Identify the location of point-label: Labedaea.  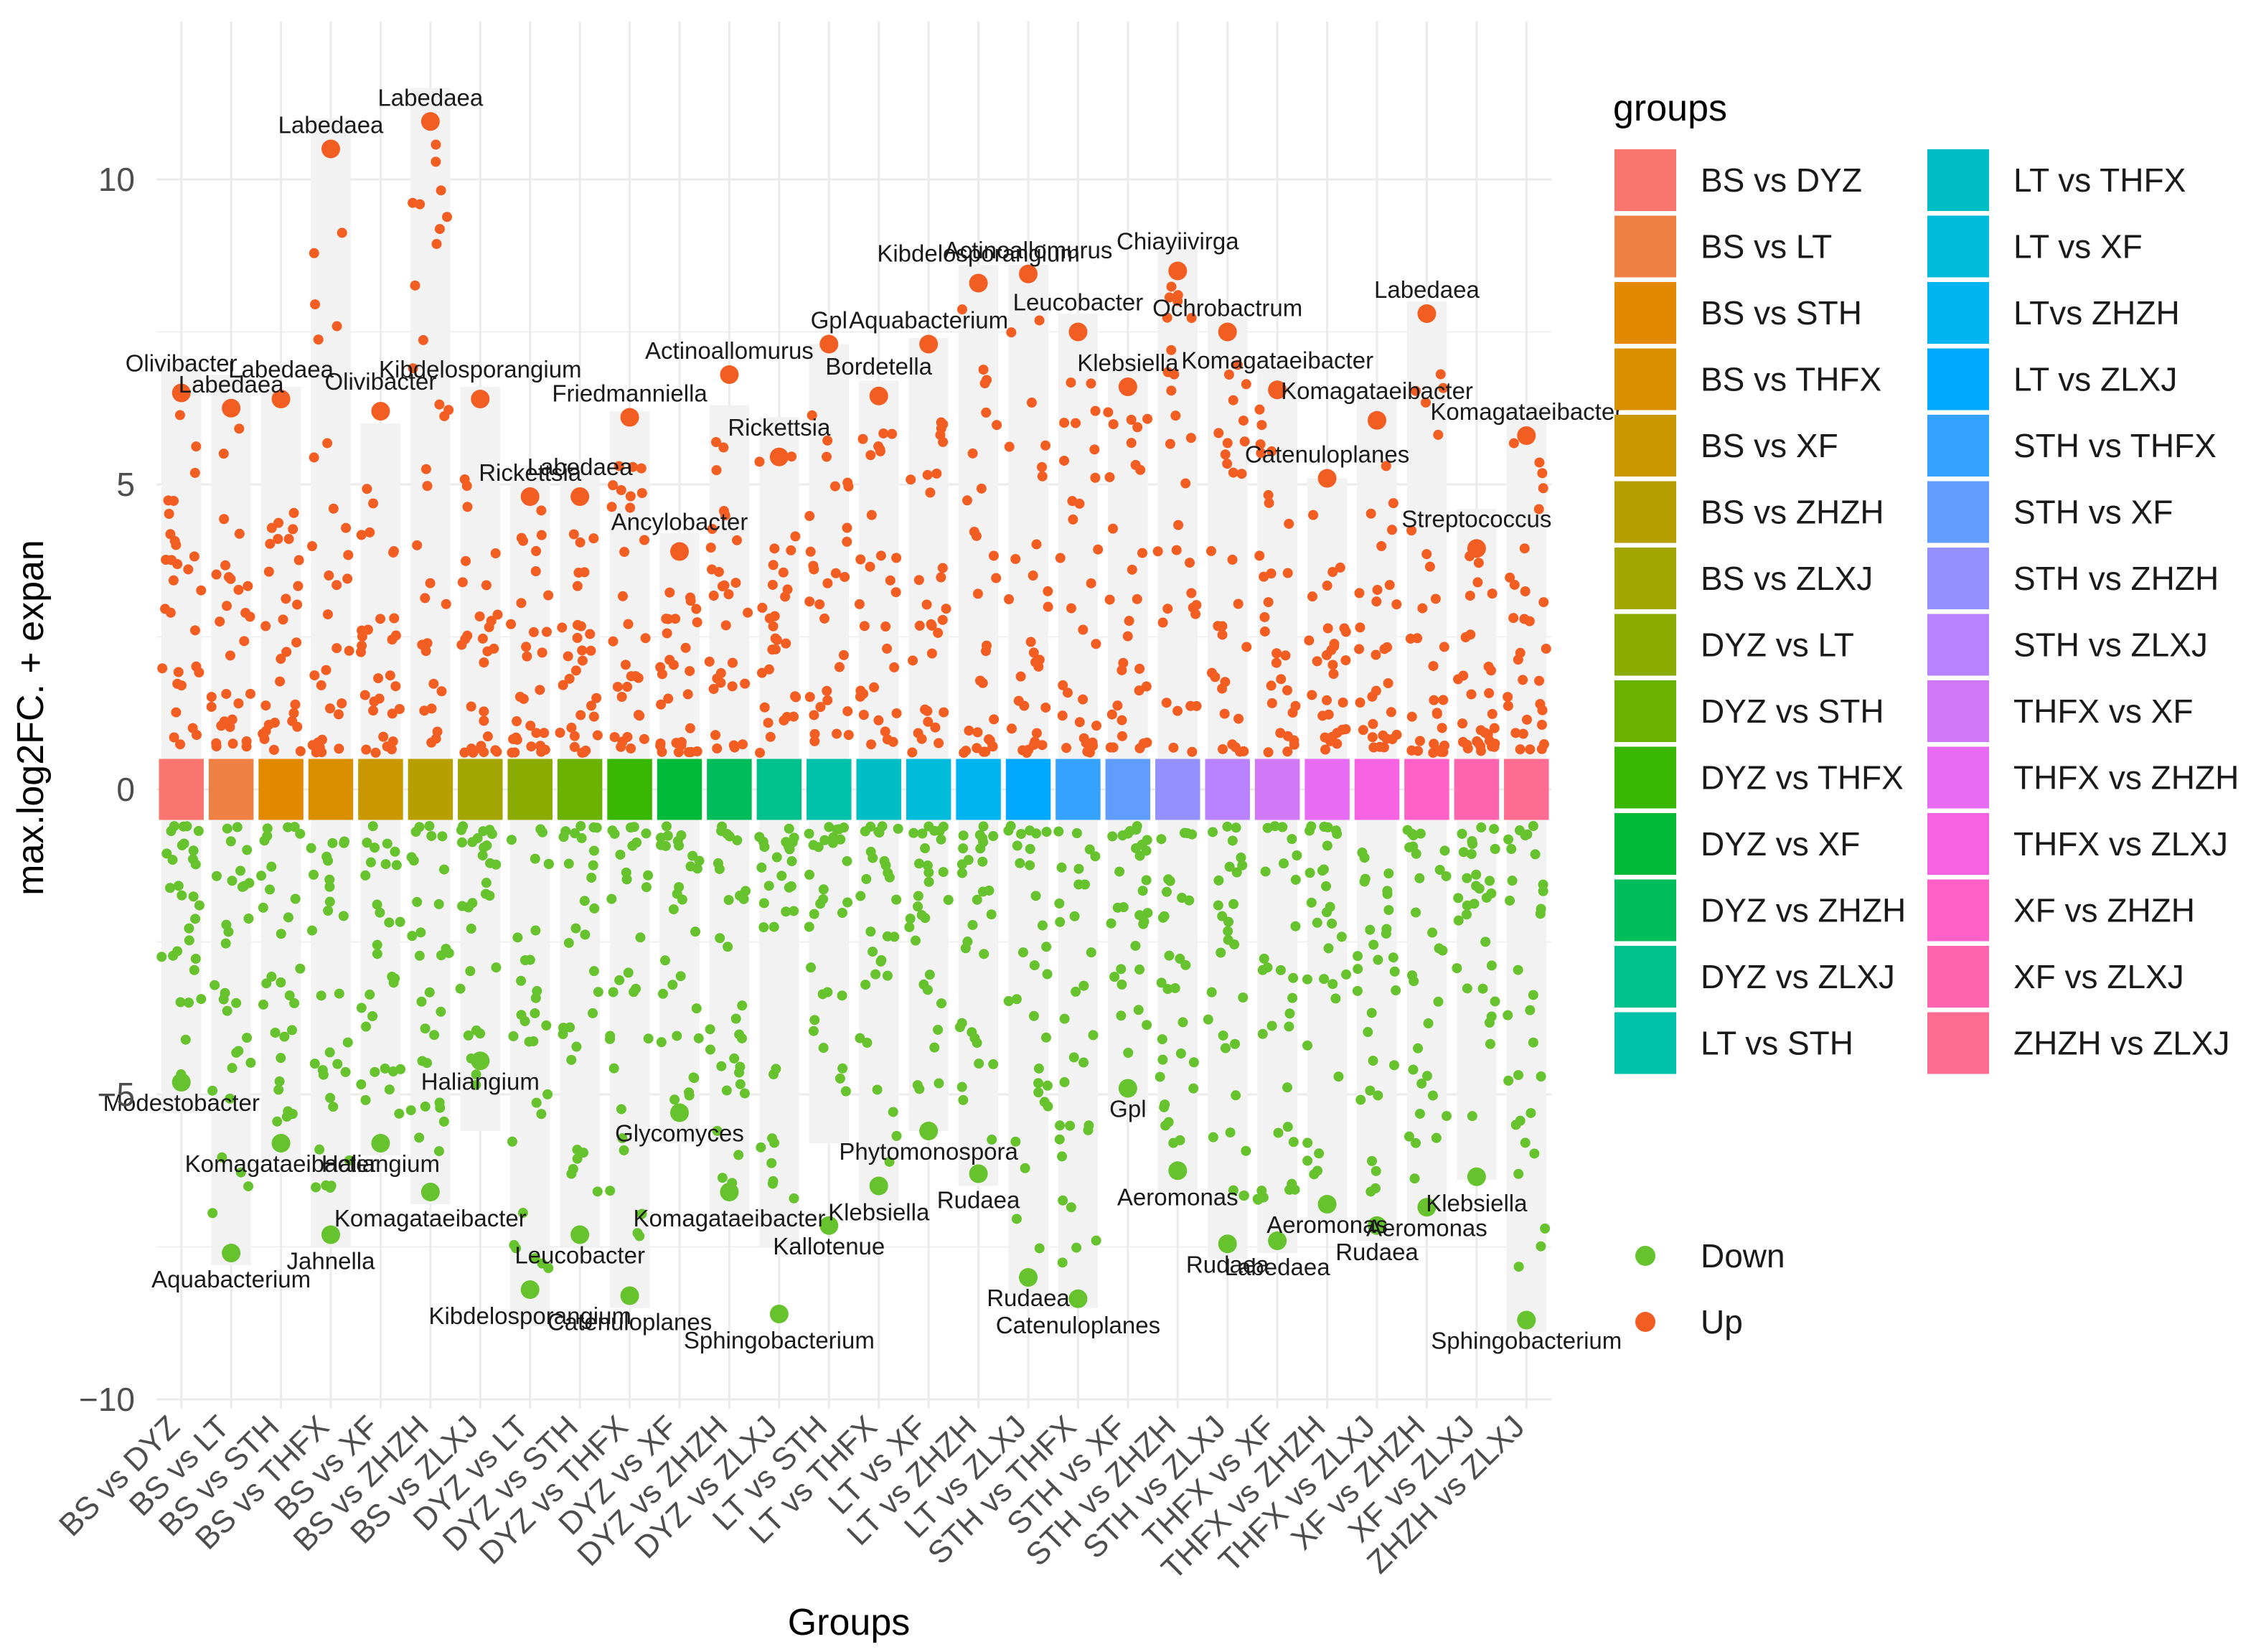
(430, 97).